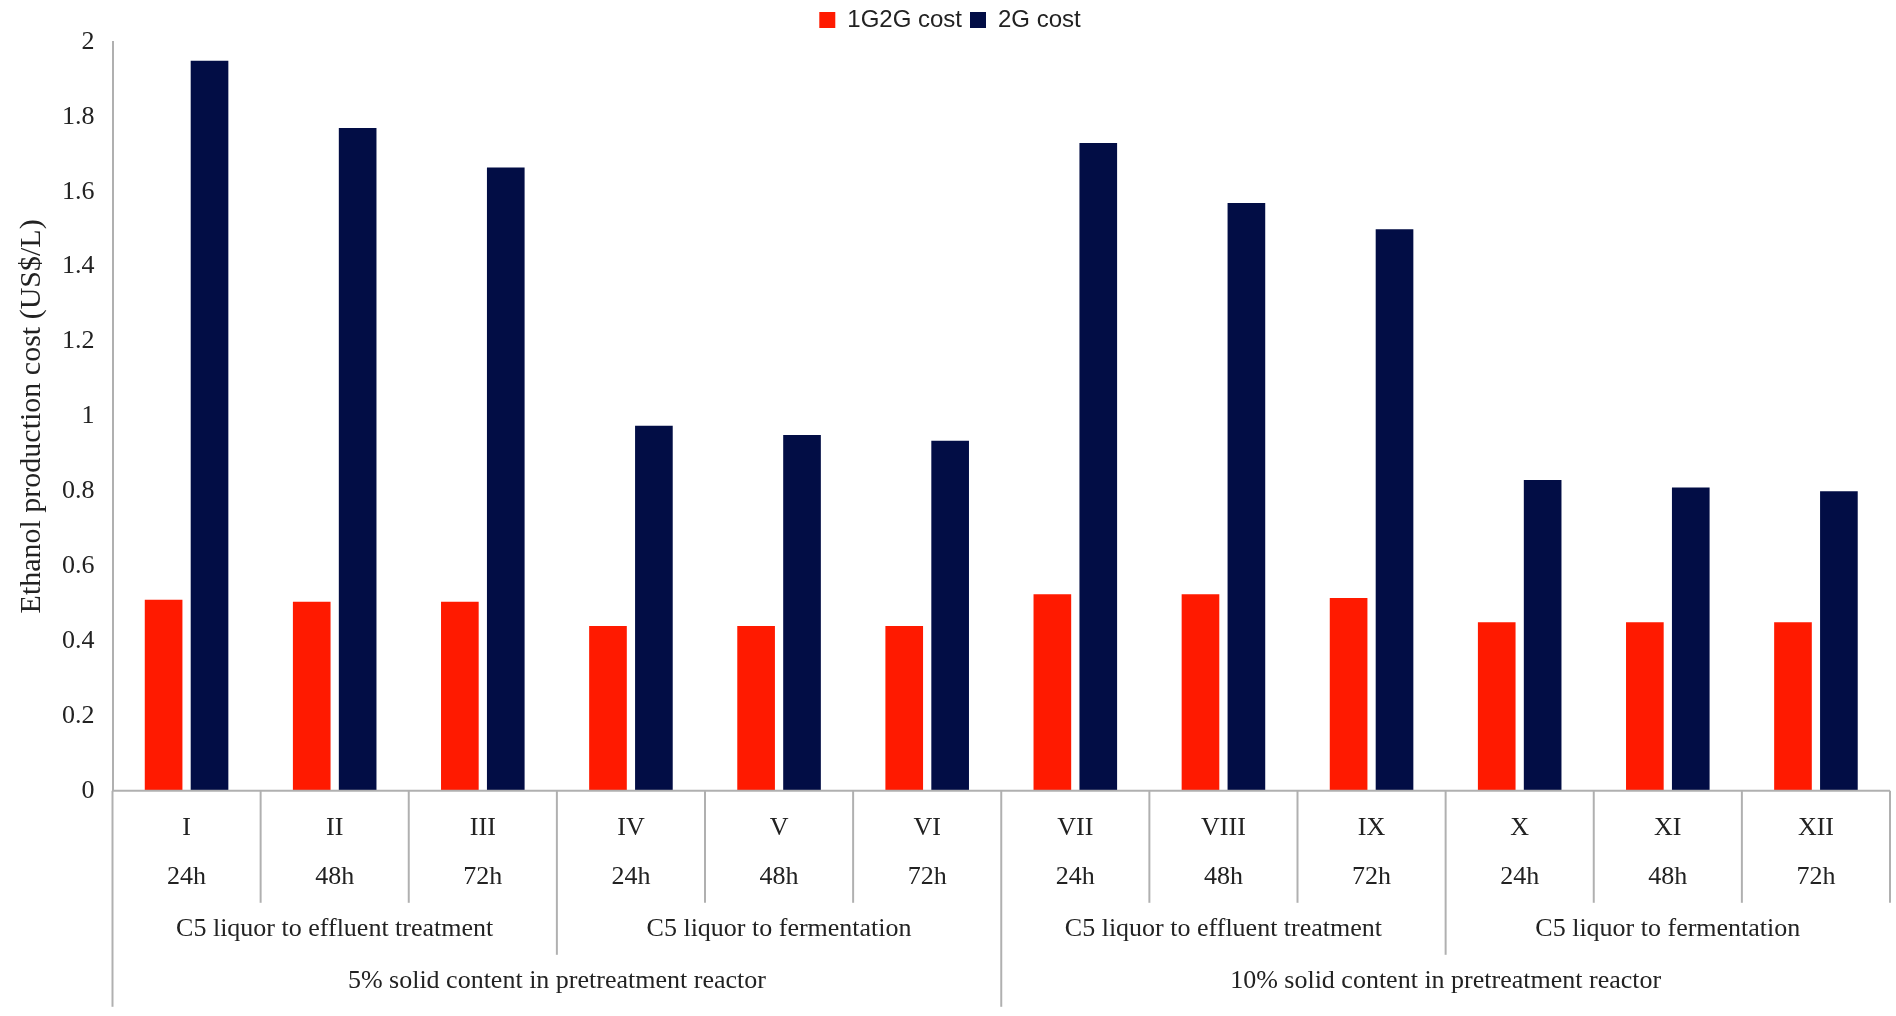  I want to click on x-tick-label: I, so click(186, 827).